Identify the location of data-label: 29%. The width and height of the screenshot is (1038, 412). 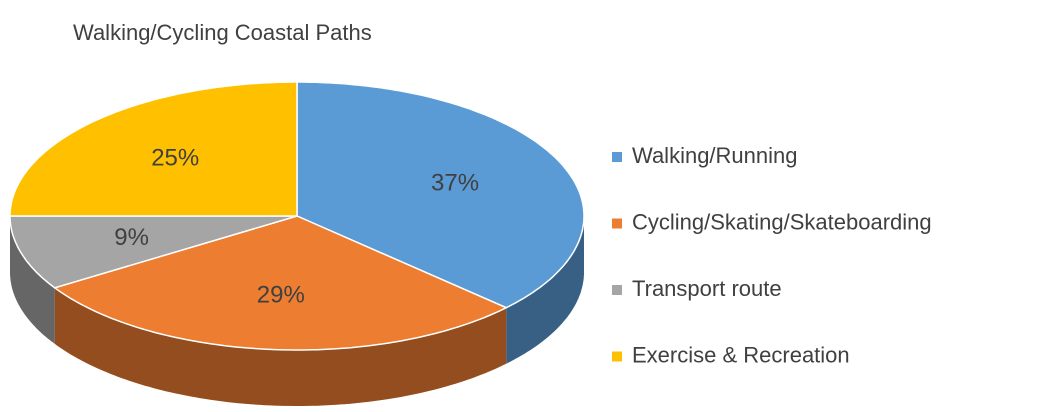
(281, 294).